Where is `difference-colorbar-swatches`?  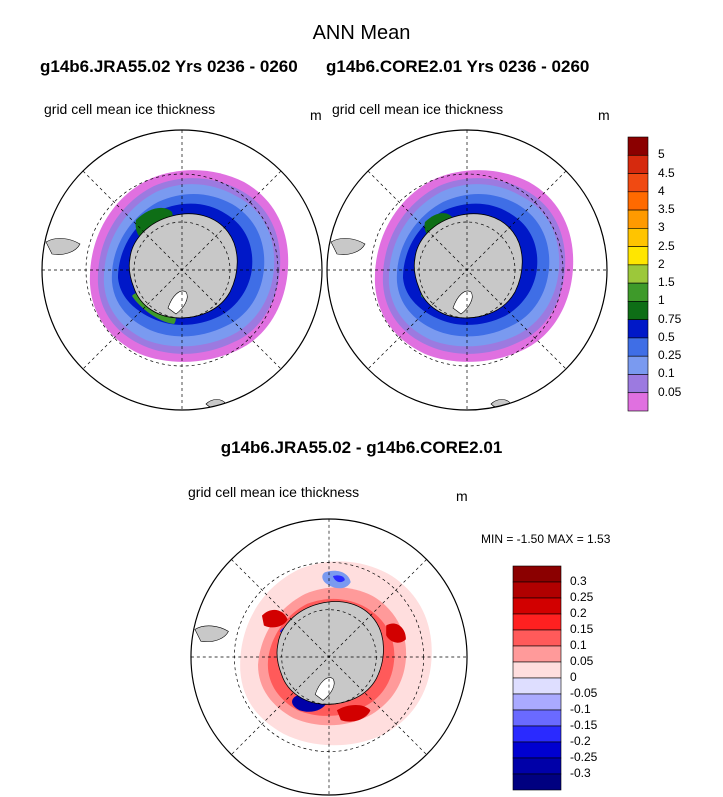
difference-colorbar-swatches is located at coordinates (537, 678).